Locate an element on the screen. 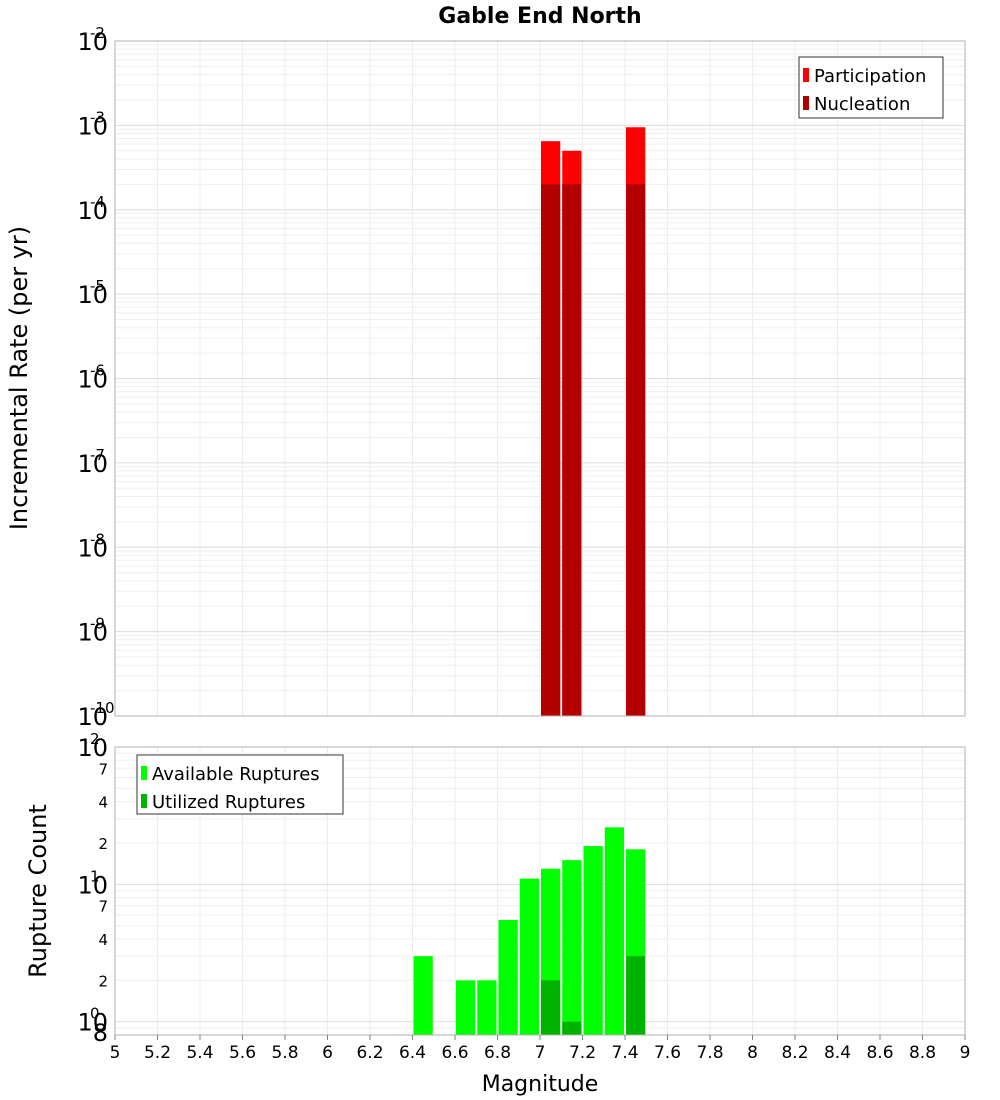 The image size is (1000, 1100). bottom-y-axis-label: Rupture Count is located at coordinates (38, 891).